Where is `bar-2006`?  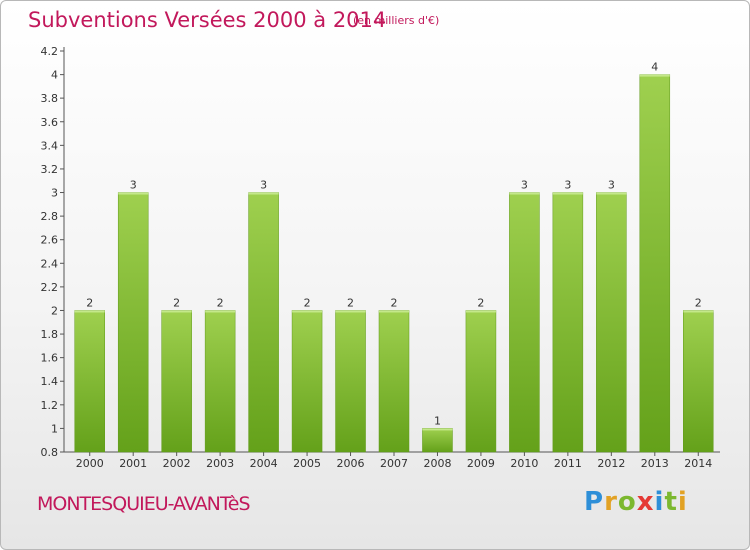 bar-2006 is located at coordinates (350, 381).